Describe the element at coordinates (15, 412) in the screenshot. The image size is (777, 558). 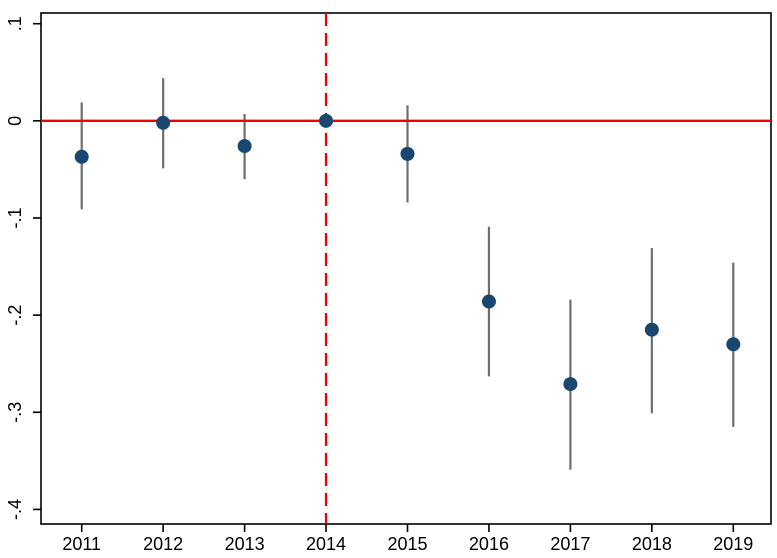
I see `y-tick-label: -.3` at that location.